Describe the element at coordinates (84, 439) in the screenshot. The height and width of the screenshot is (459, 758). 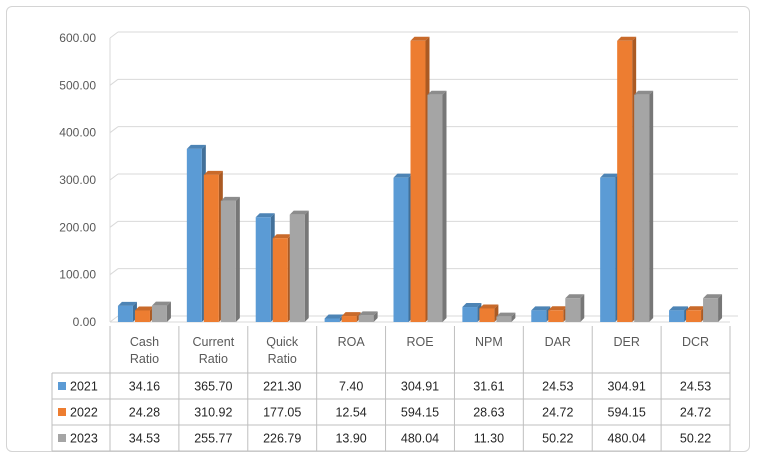
I see `legend-label: 2023` at that location.